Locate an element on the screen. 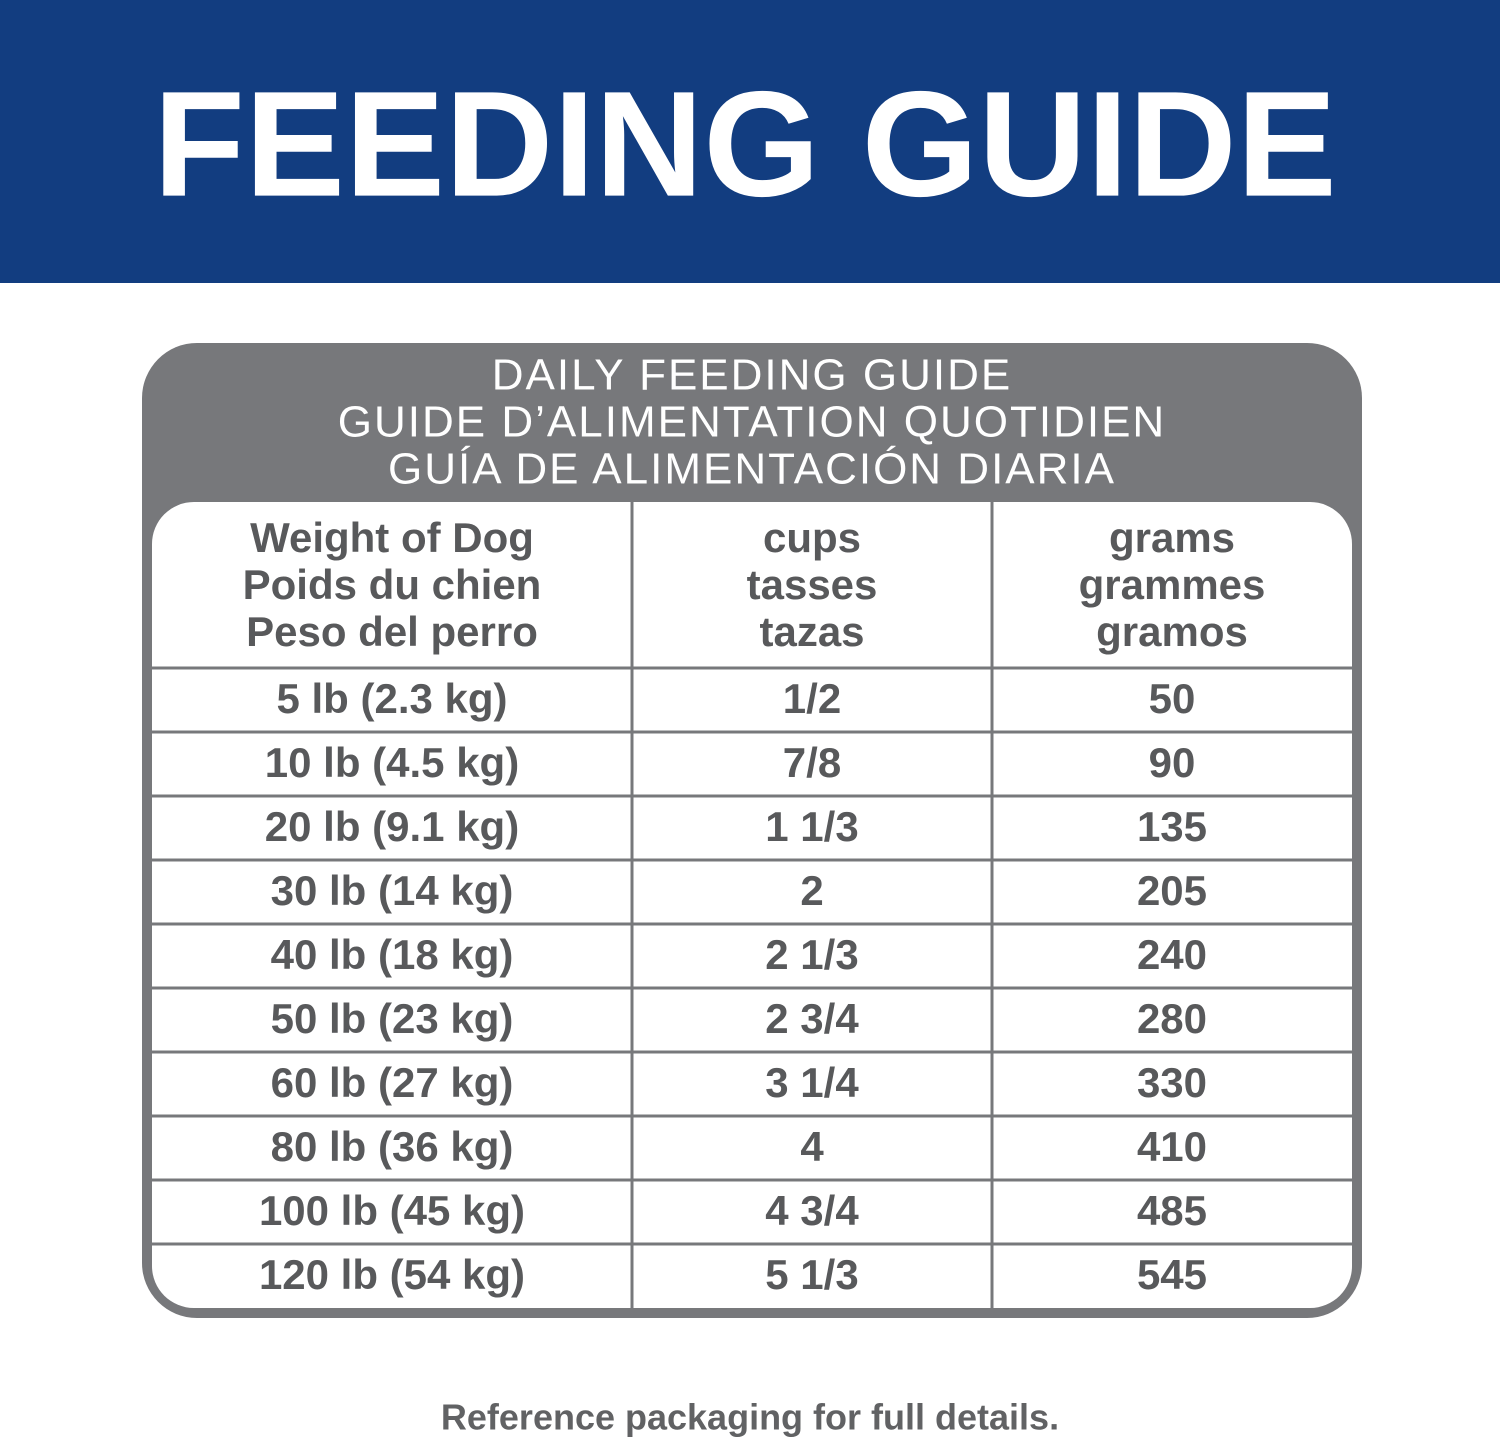 The width and height of the screenshot is (1500, 1444). table-cell: 2 3/4 is located at coordinates (812, 1018).